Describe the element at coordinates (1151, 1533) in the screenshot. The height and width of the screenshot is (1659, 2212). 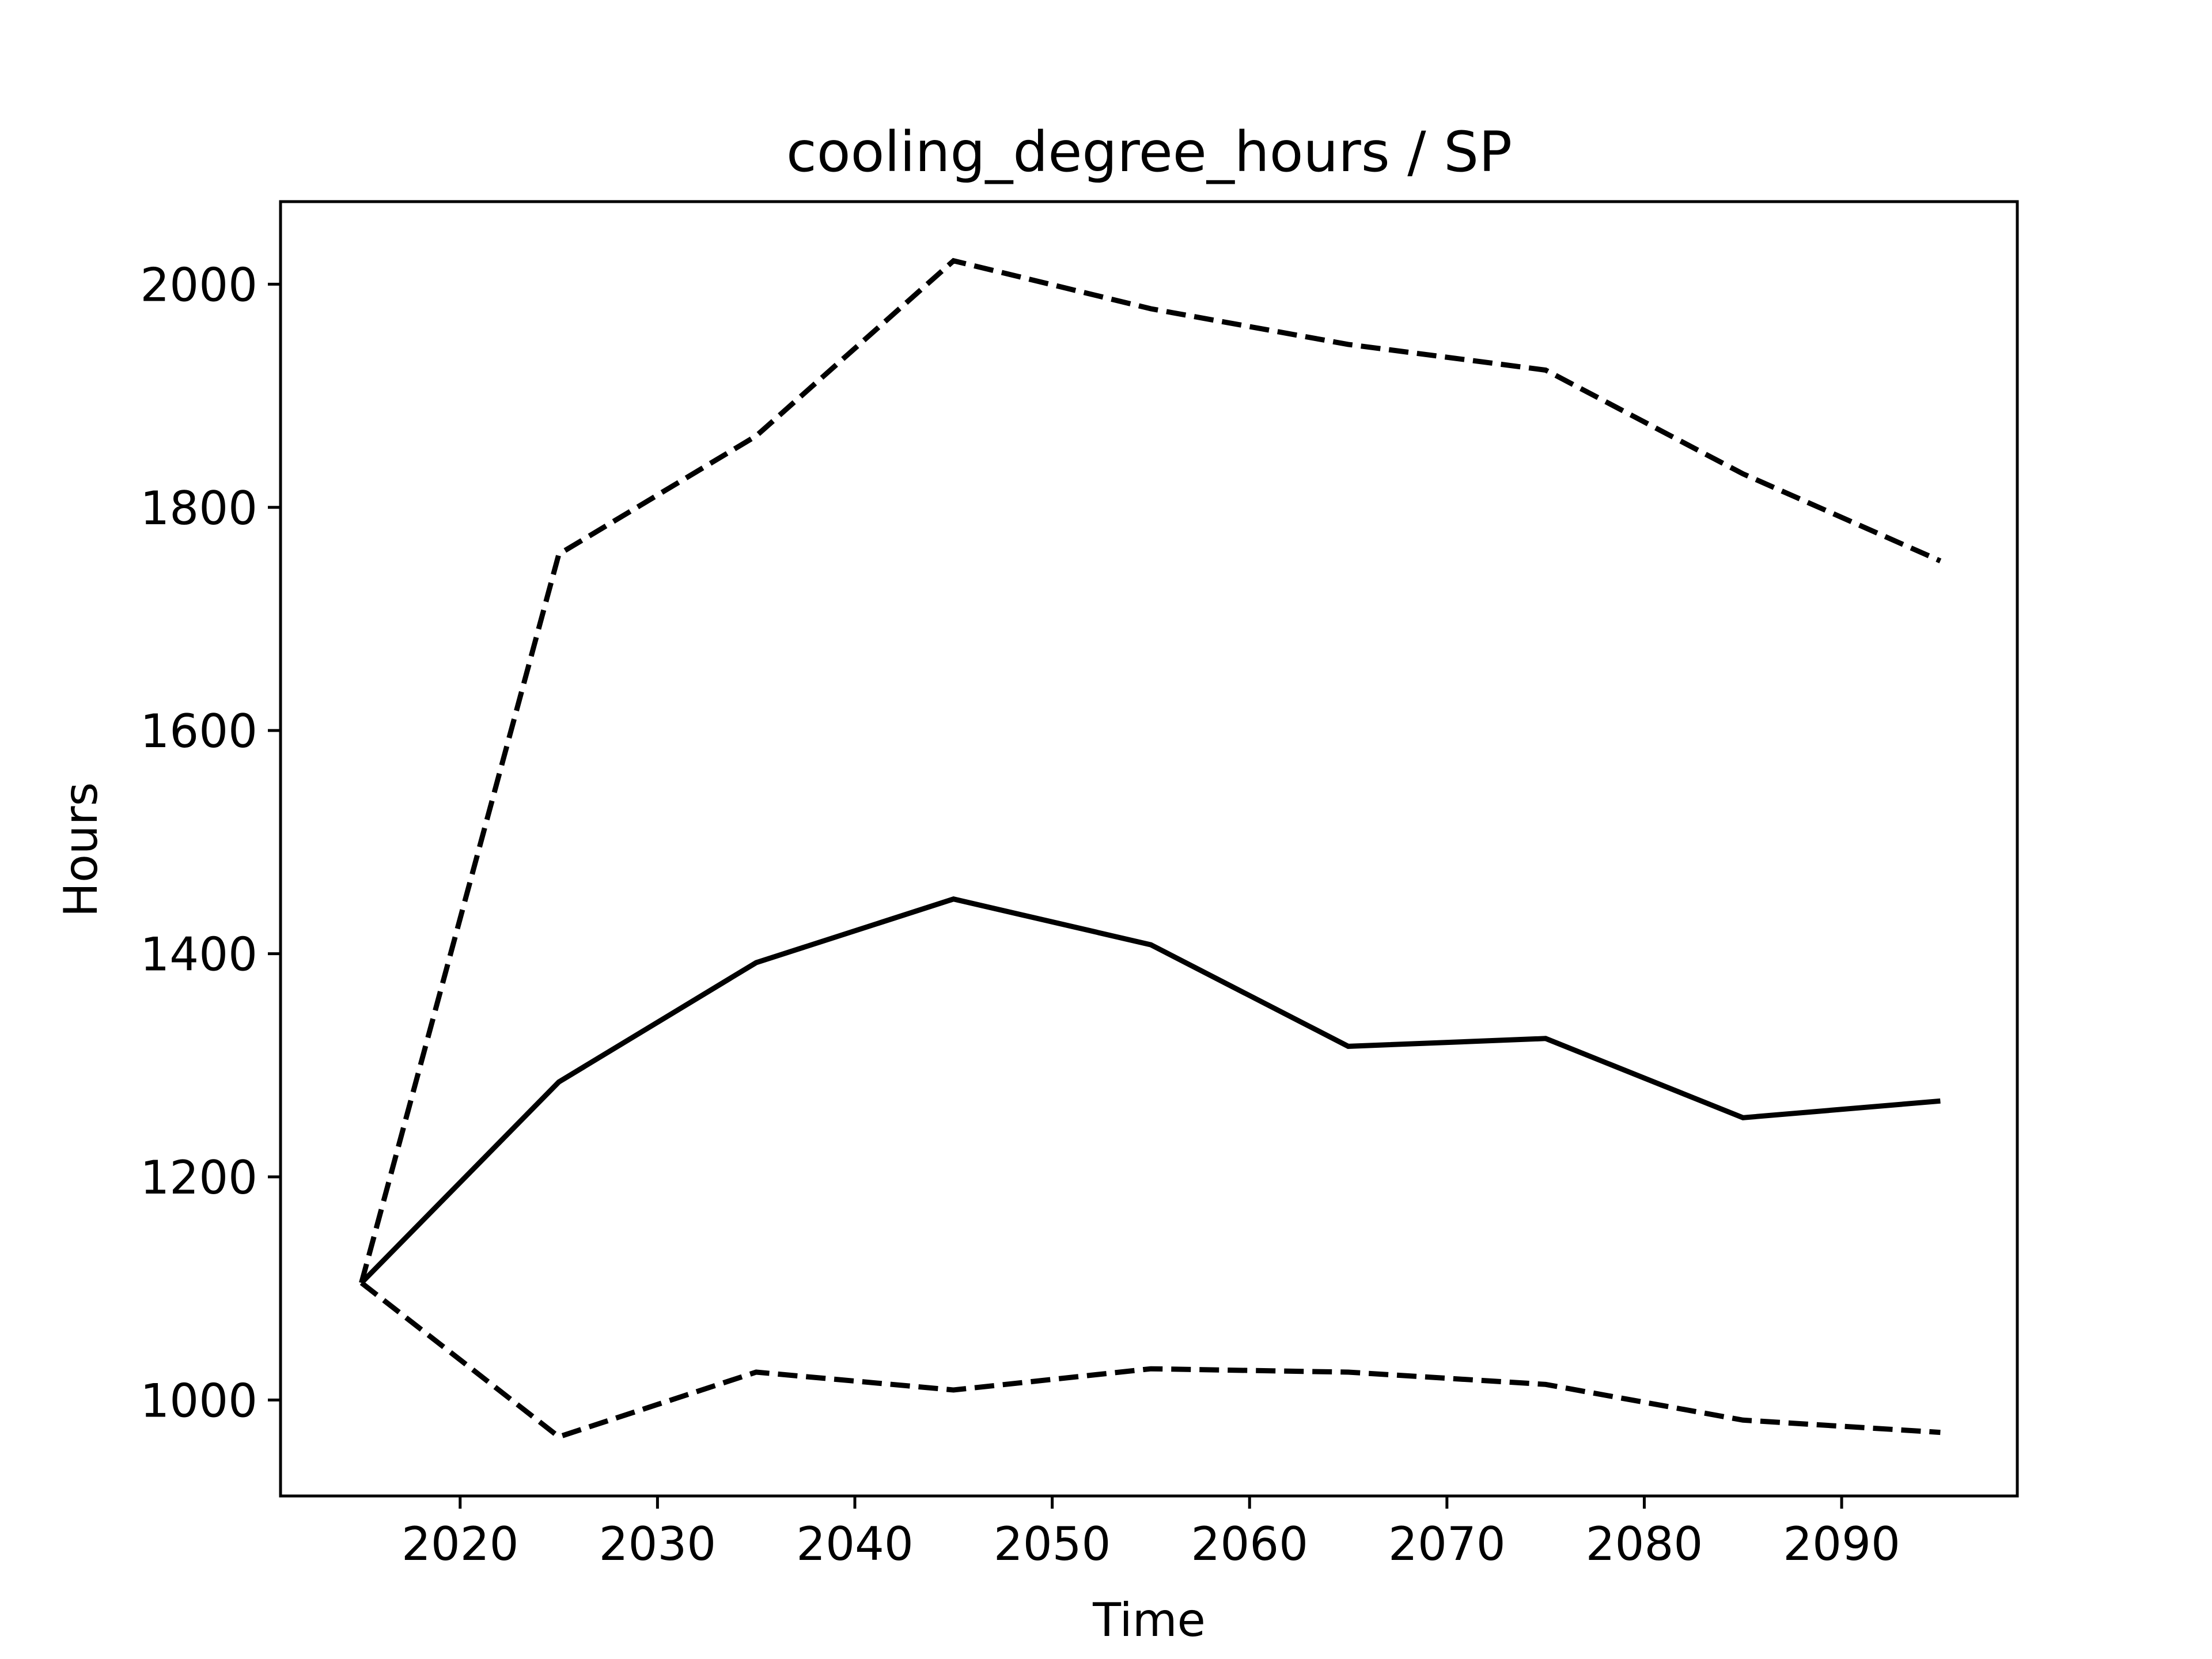
I see `x-axis-ticks: 2020 2030 2040 2050 2060 2070 2080 2090` at that location.